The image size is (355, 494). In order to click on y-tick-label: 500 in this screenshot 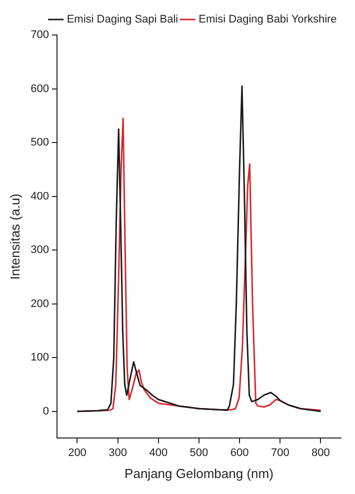, I will do `click(39, 142)`.